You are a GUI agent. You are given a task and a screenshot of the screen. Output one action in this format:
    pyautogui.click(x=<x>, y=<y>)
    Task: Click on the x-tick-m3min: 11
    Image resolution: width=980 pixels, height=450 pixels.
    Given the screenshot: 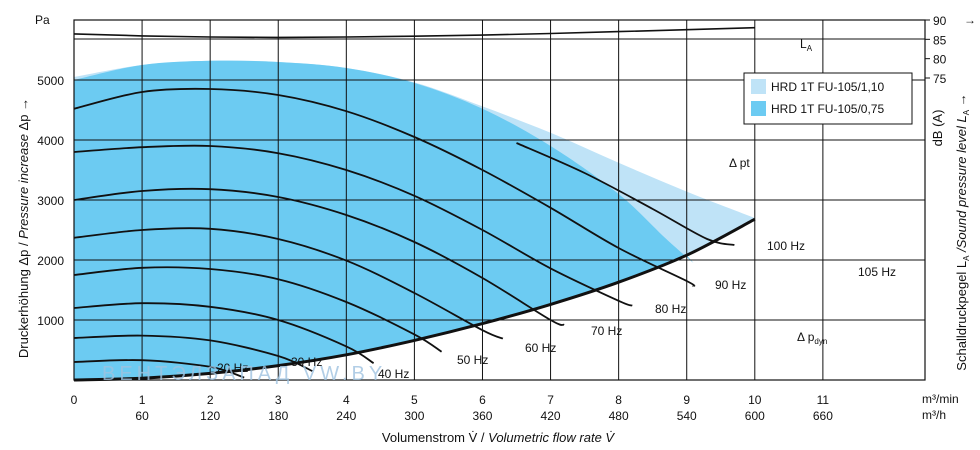 What is the action you would take?
    pyautogui.click(x=823, y=400)
    